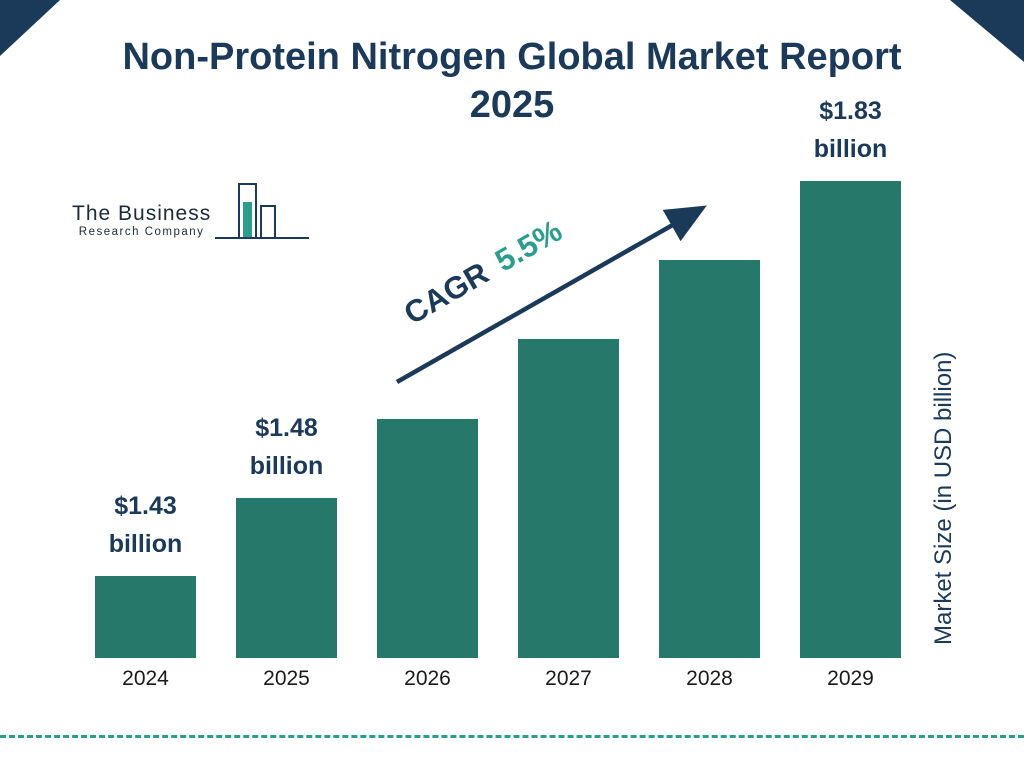 This screenshot has width=1024, height=768. Describe the element at coordinates (427, 678) in the screenshot. I see `x-axis-tick-label: 2026` at that location.